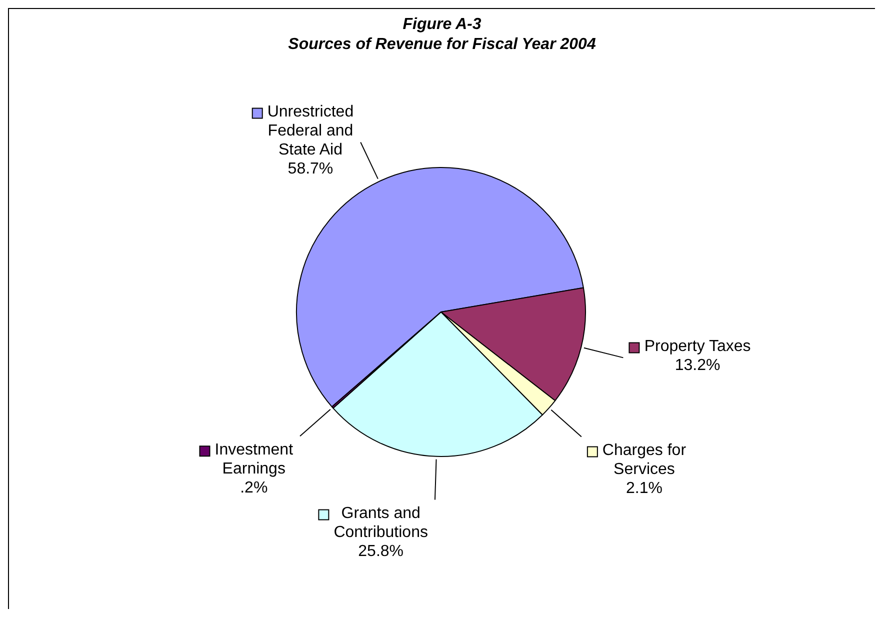 The image size is (884, 618). What do you see at coordinates (381, 523) in the screenshot?
I see `legend-label: Grants and Contributions` at bounding box center [381, 523].